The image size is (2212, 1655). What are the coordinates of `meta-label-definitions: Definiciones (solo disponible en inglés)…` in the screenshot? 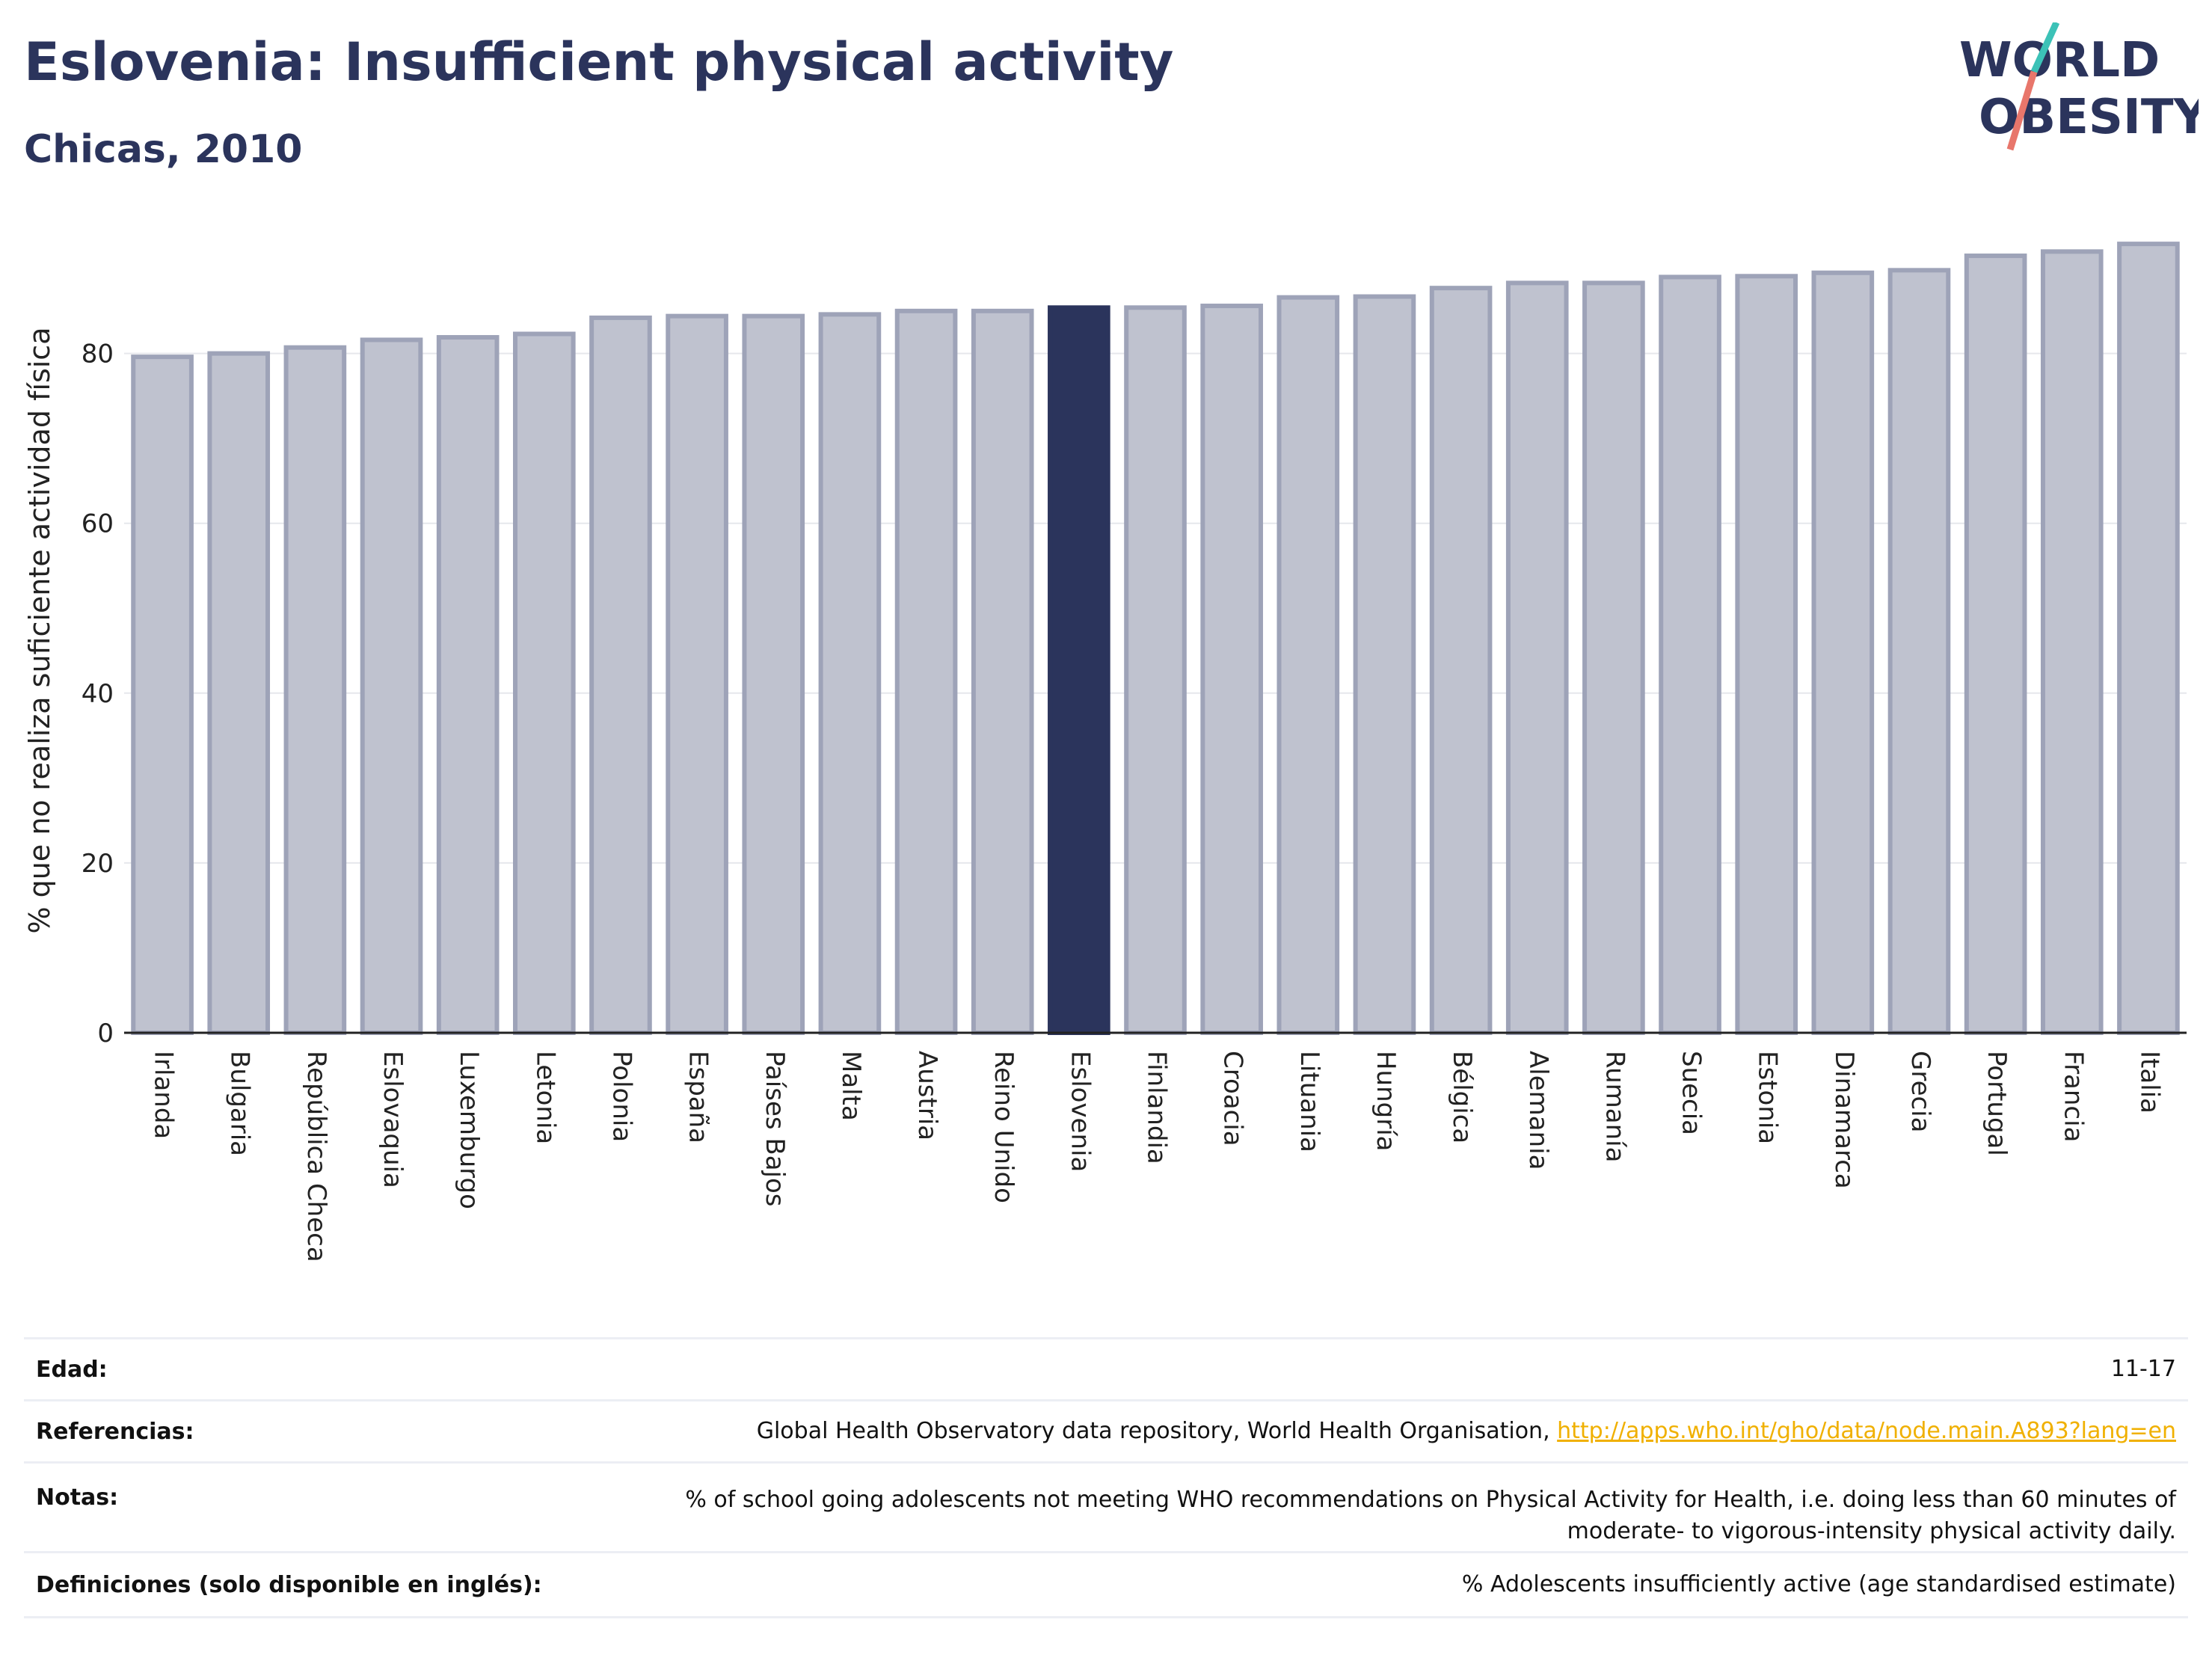 It's located at (289, 1584).